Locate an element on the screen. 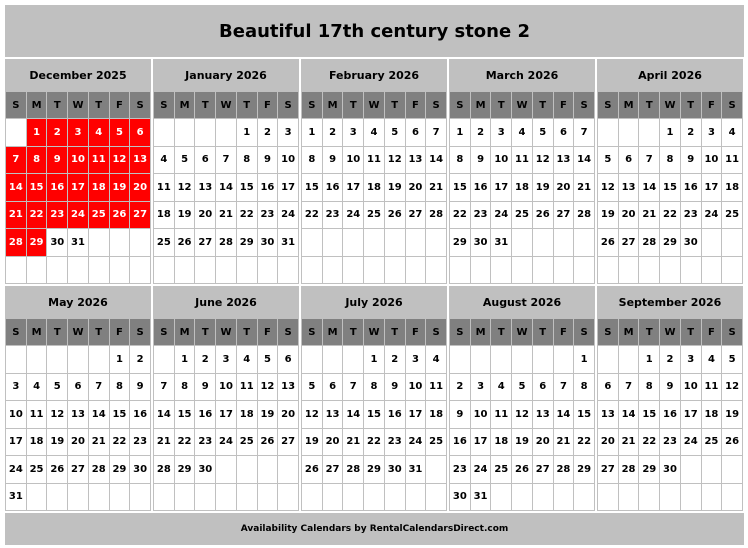 This screenshot has height=548, width=748. weekday-header: S is located at coordinates (164, 105).